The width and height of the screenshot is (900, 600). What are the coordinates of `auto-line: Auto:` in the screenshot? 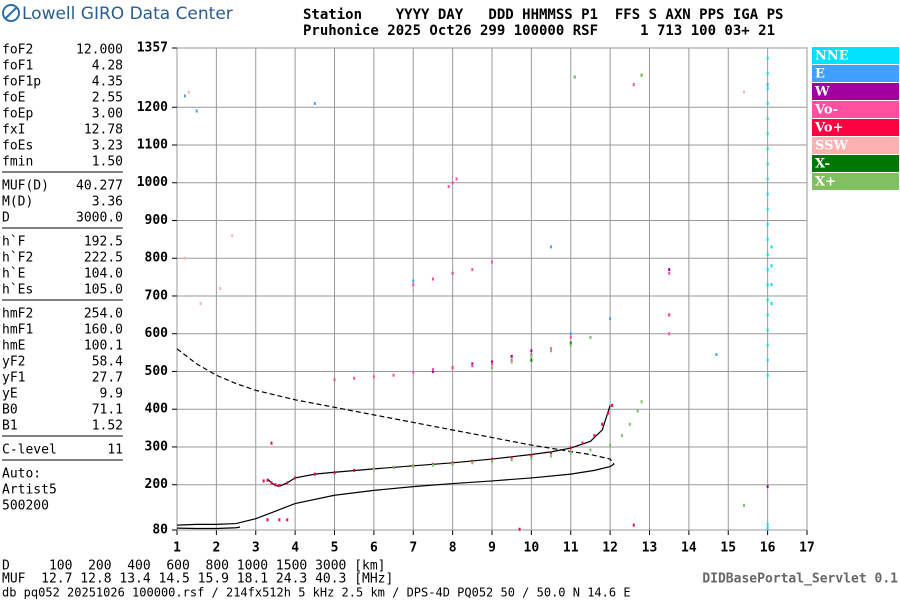 It's located at (21, 474).